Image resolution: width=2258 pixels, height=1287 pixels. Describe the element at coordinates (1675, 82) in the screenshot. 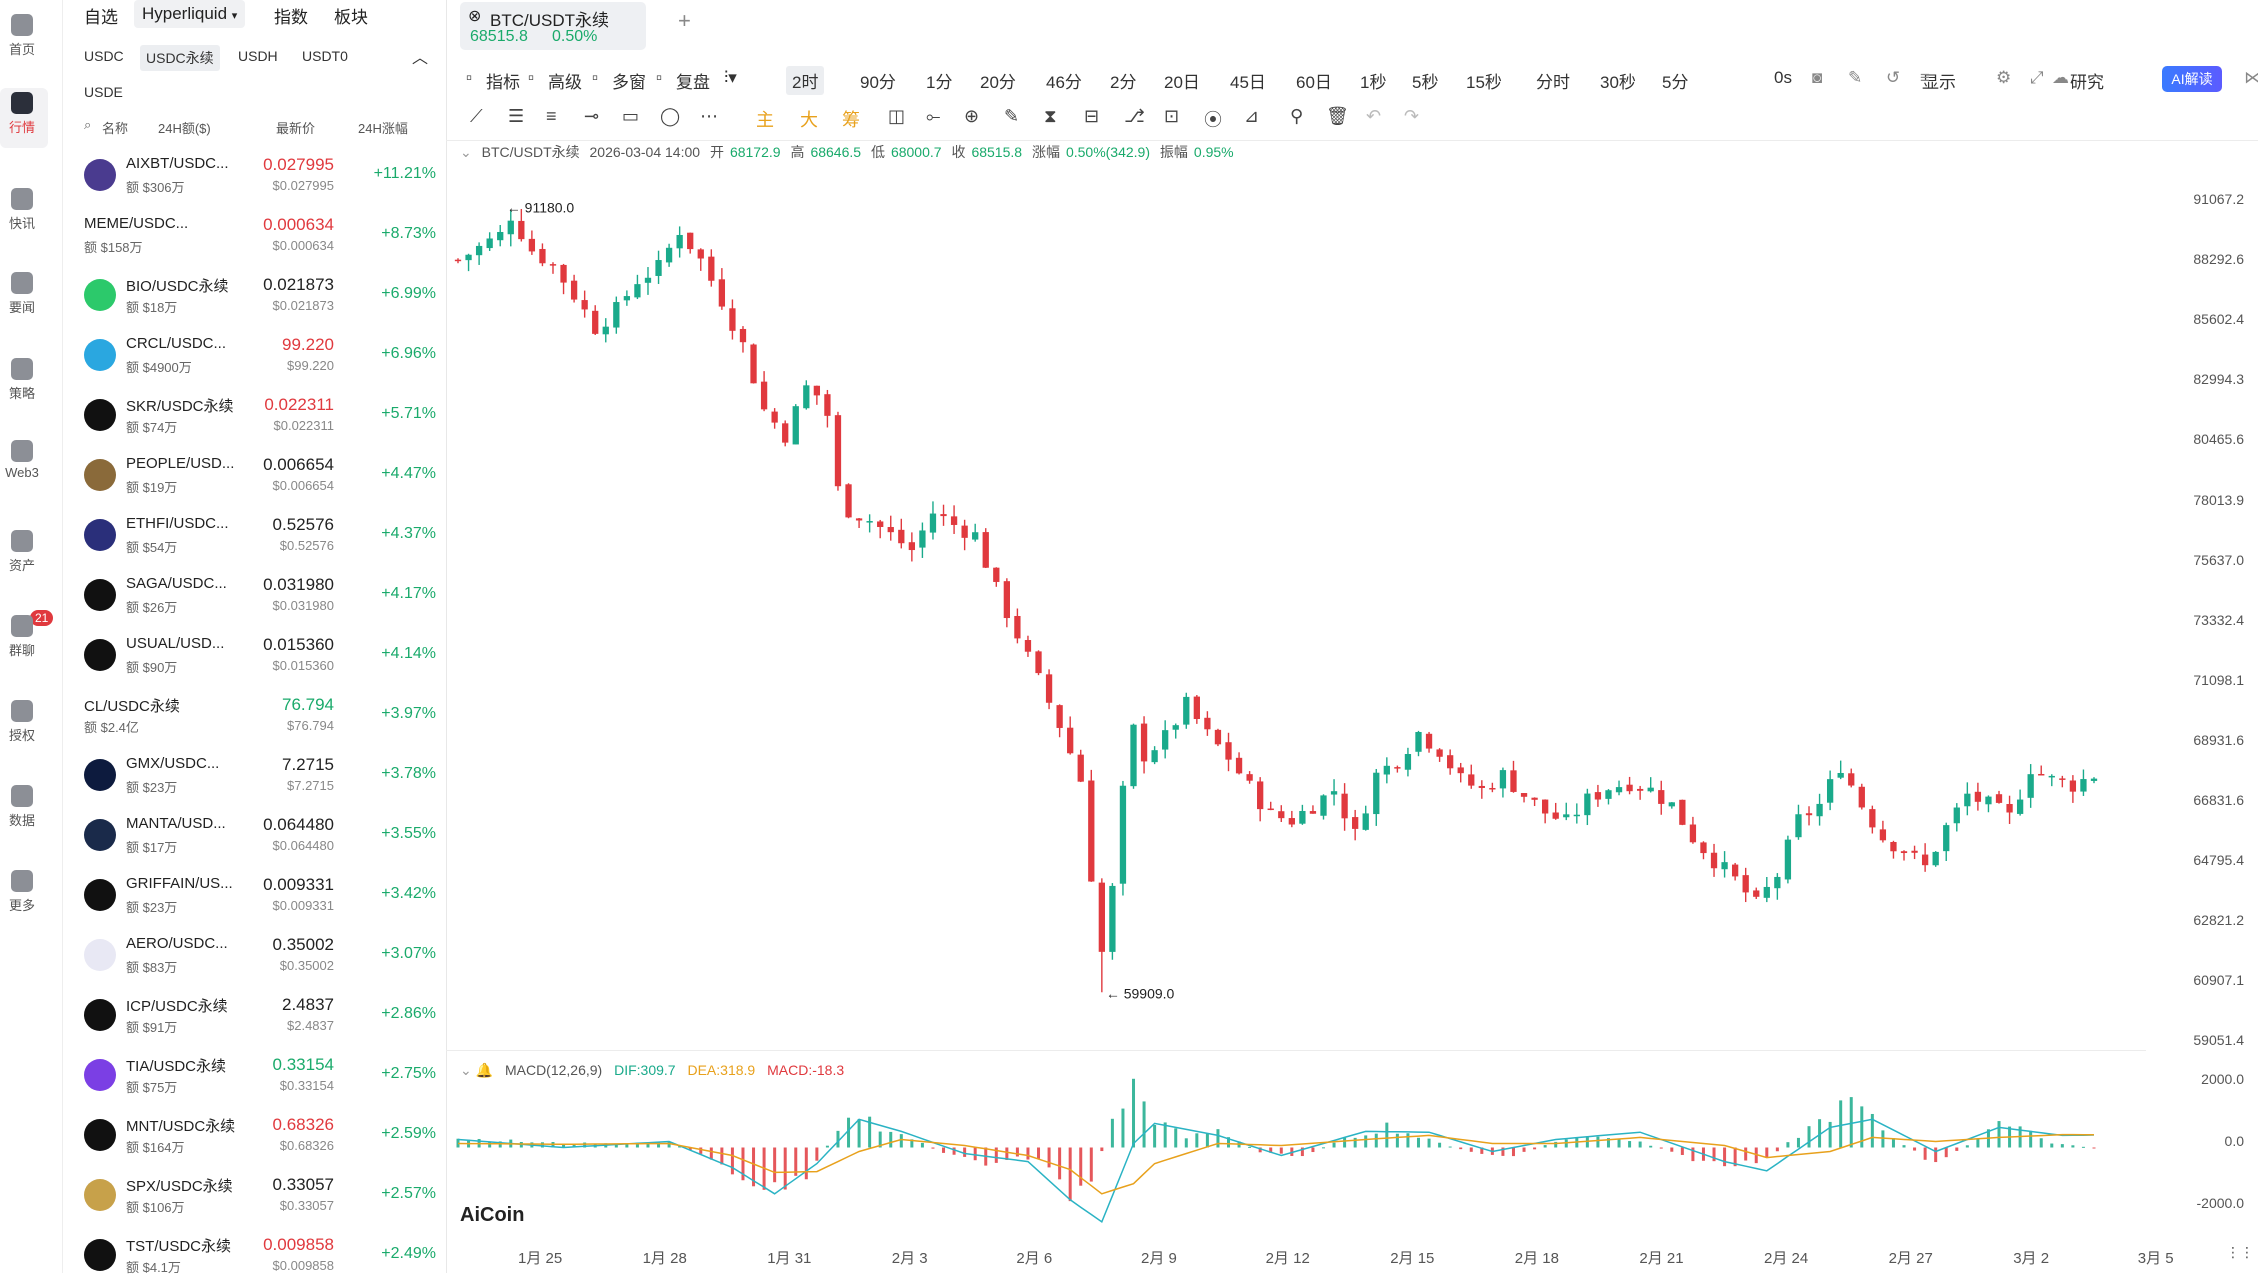

I see `interval-14: 5分` at that location.